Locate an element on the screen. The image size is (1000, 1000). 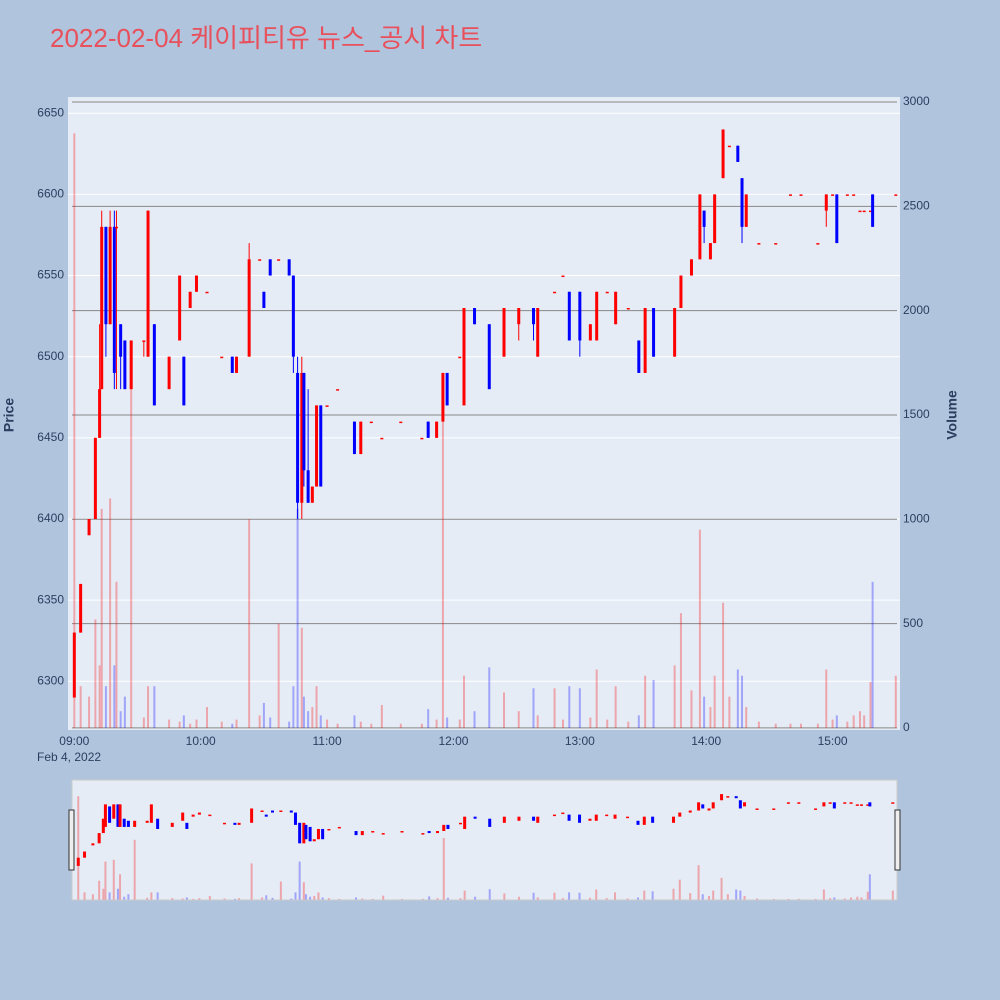
y-tick-label: 6600 is located at coordinates (50, 194).